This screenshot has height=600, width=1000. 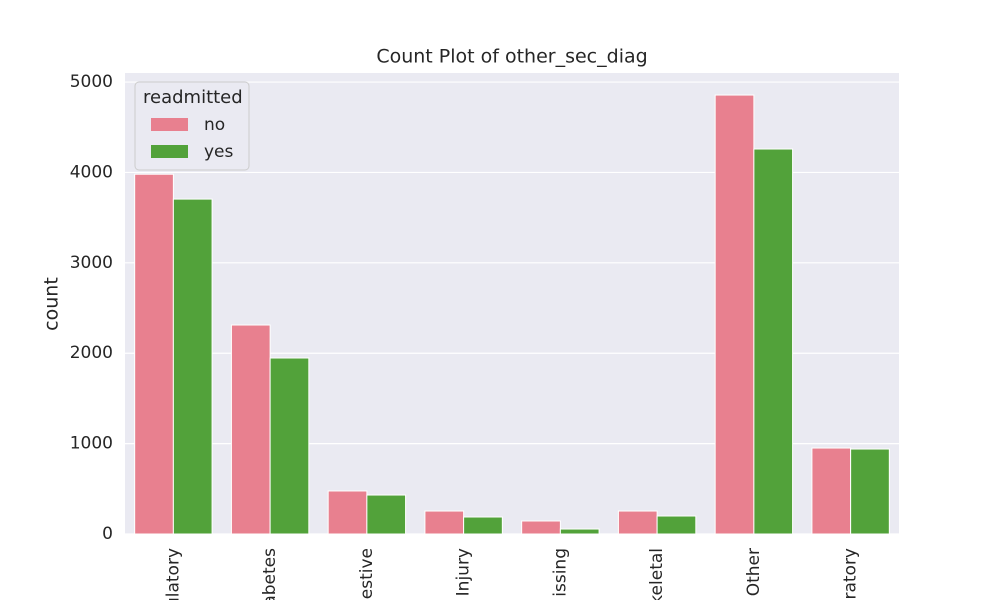 I want to click on legend-title: readmitted, so click(x=193, y=97).